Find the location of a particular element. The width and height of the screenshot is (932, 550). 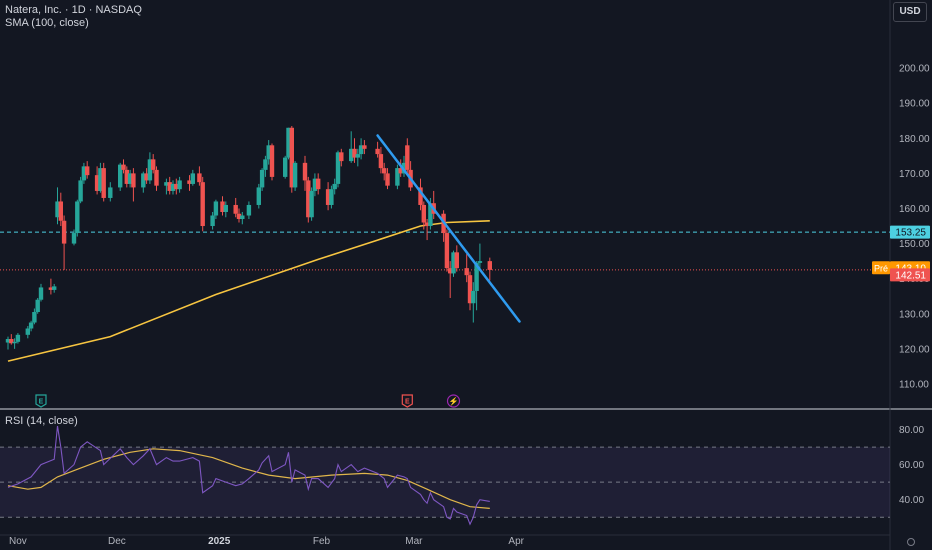

time-axis-tick-label: Dec is located at coordinates (117, 541).